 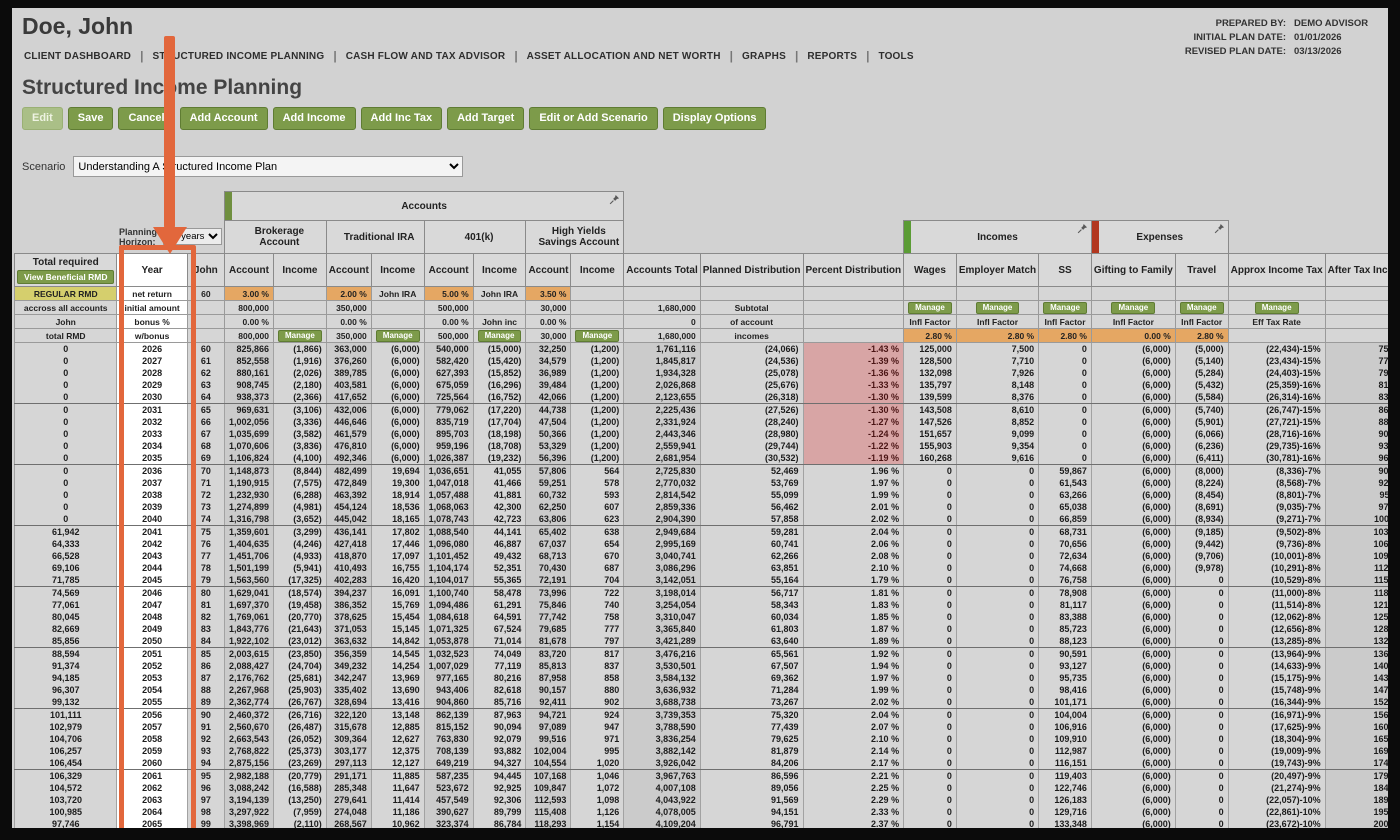 I want to click on add-account-button: Add Account, so click(x=223, y=118).